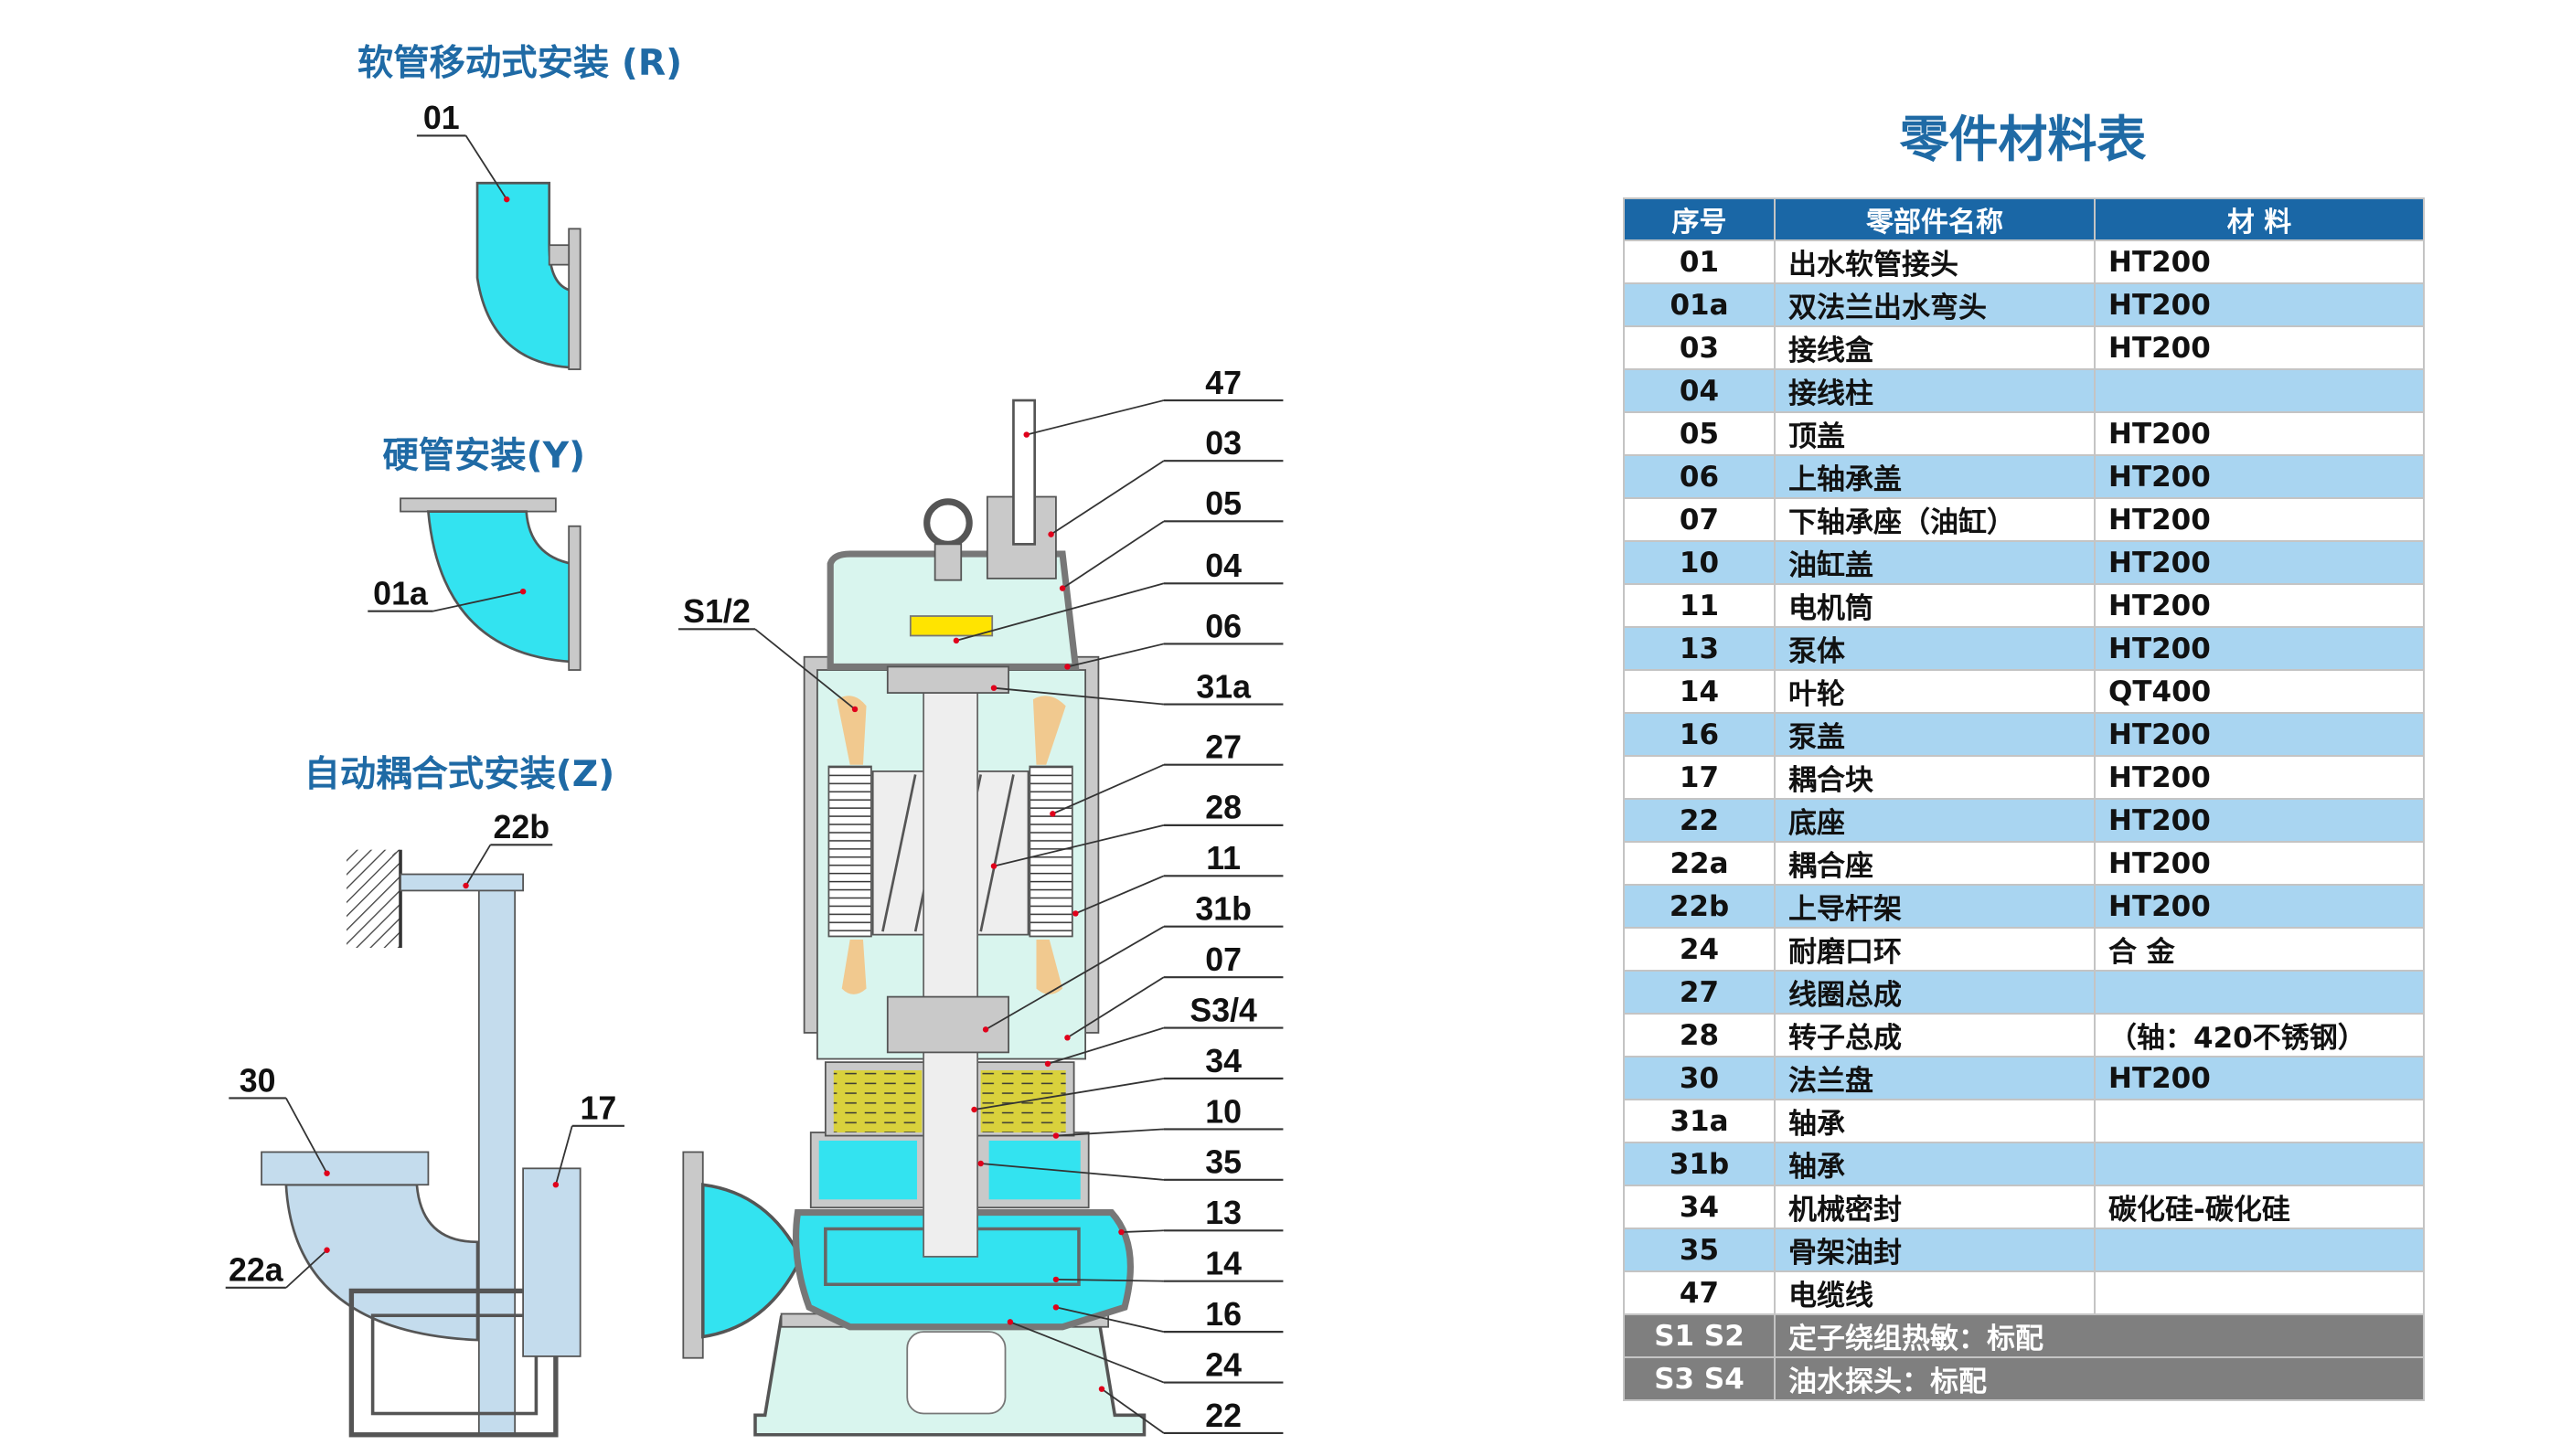 The height and width of the screenshot is (1456, 2550). Describe the element at coordinates (1699, 605) in the screenshot. I see `cell-no: 11` at that location.